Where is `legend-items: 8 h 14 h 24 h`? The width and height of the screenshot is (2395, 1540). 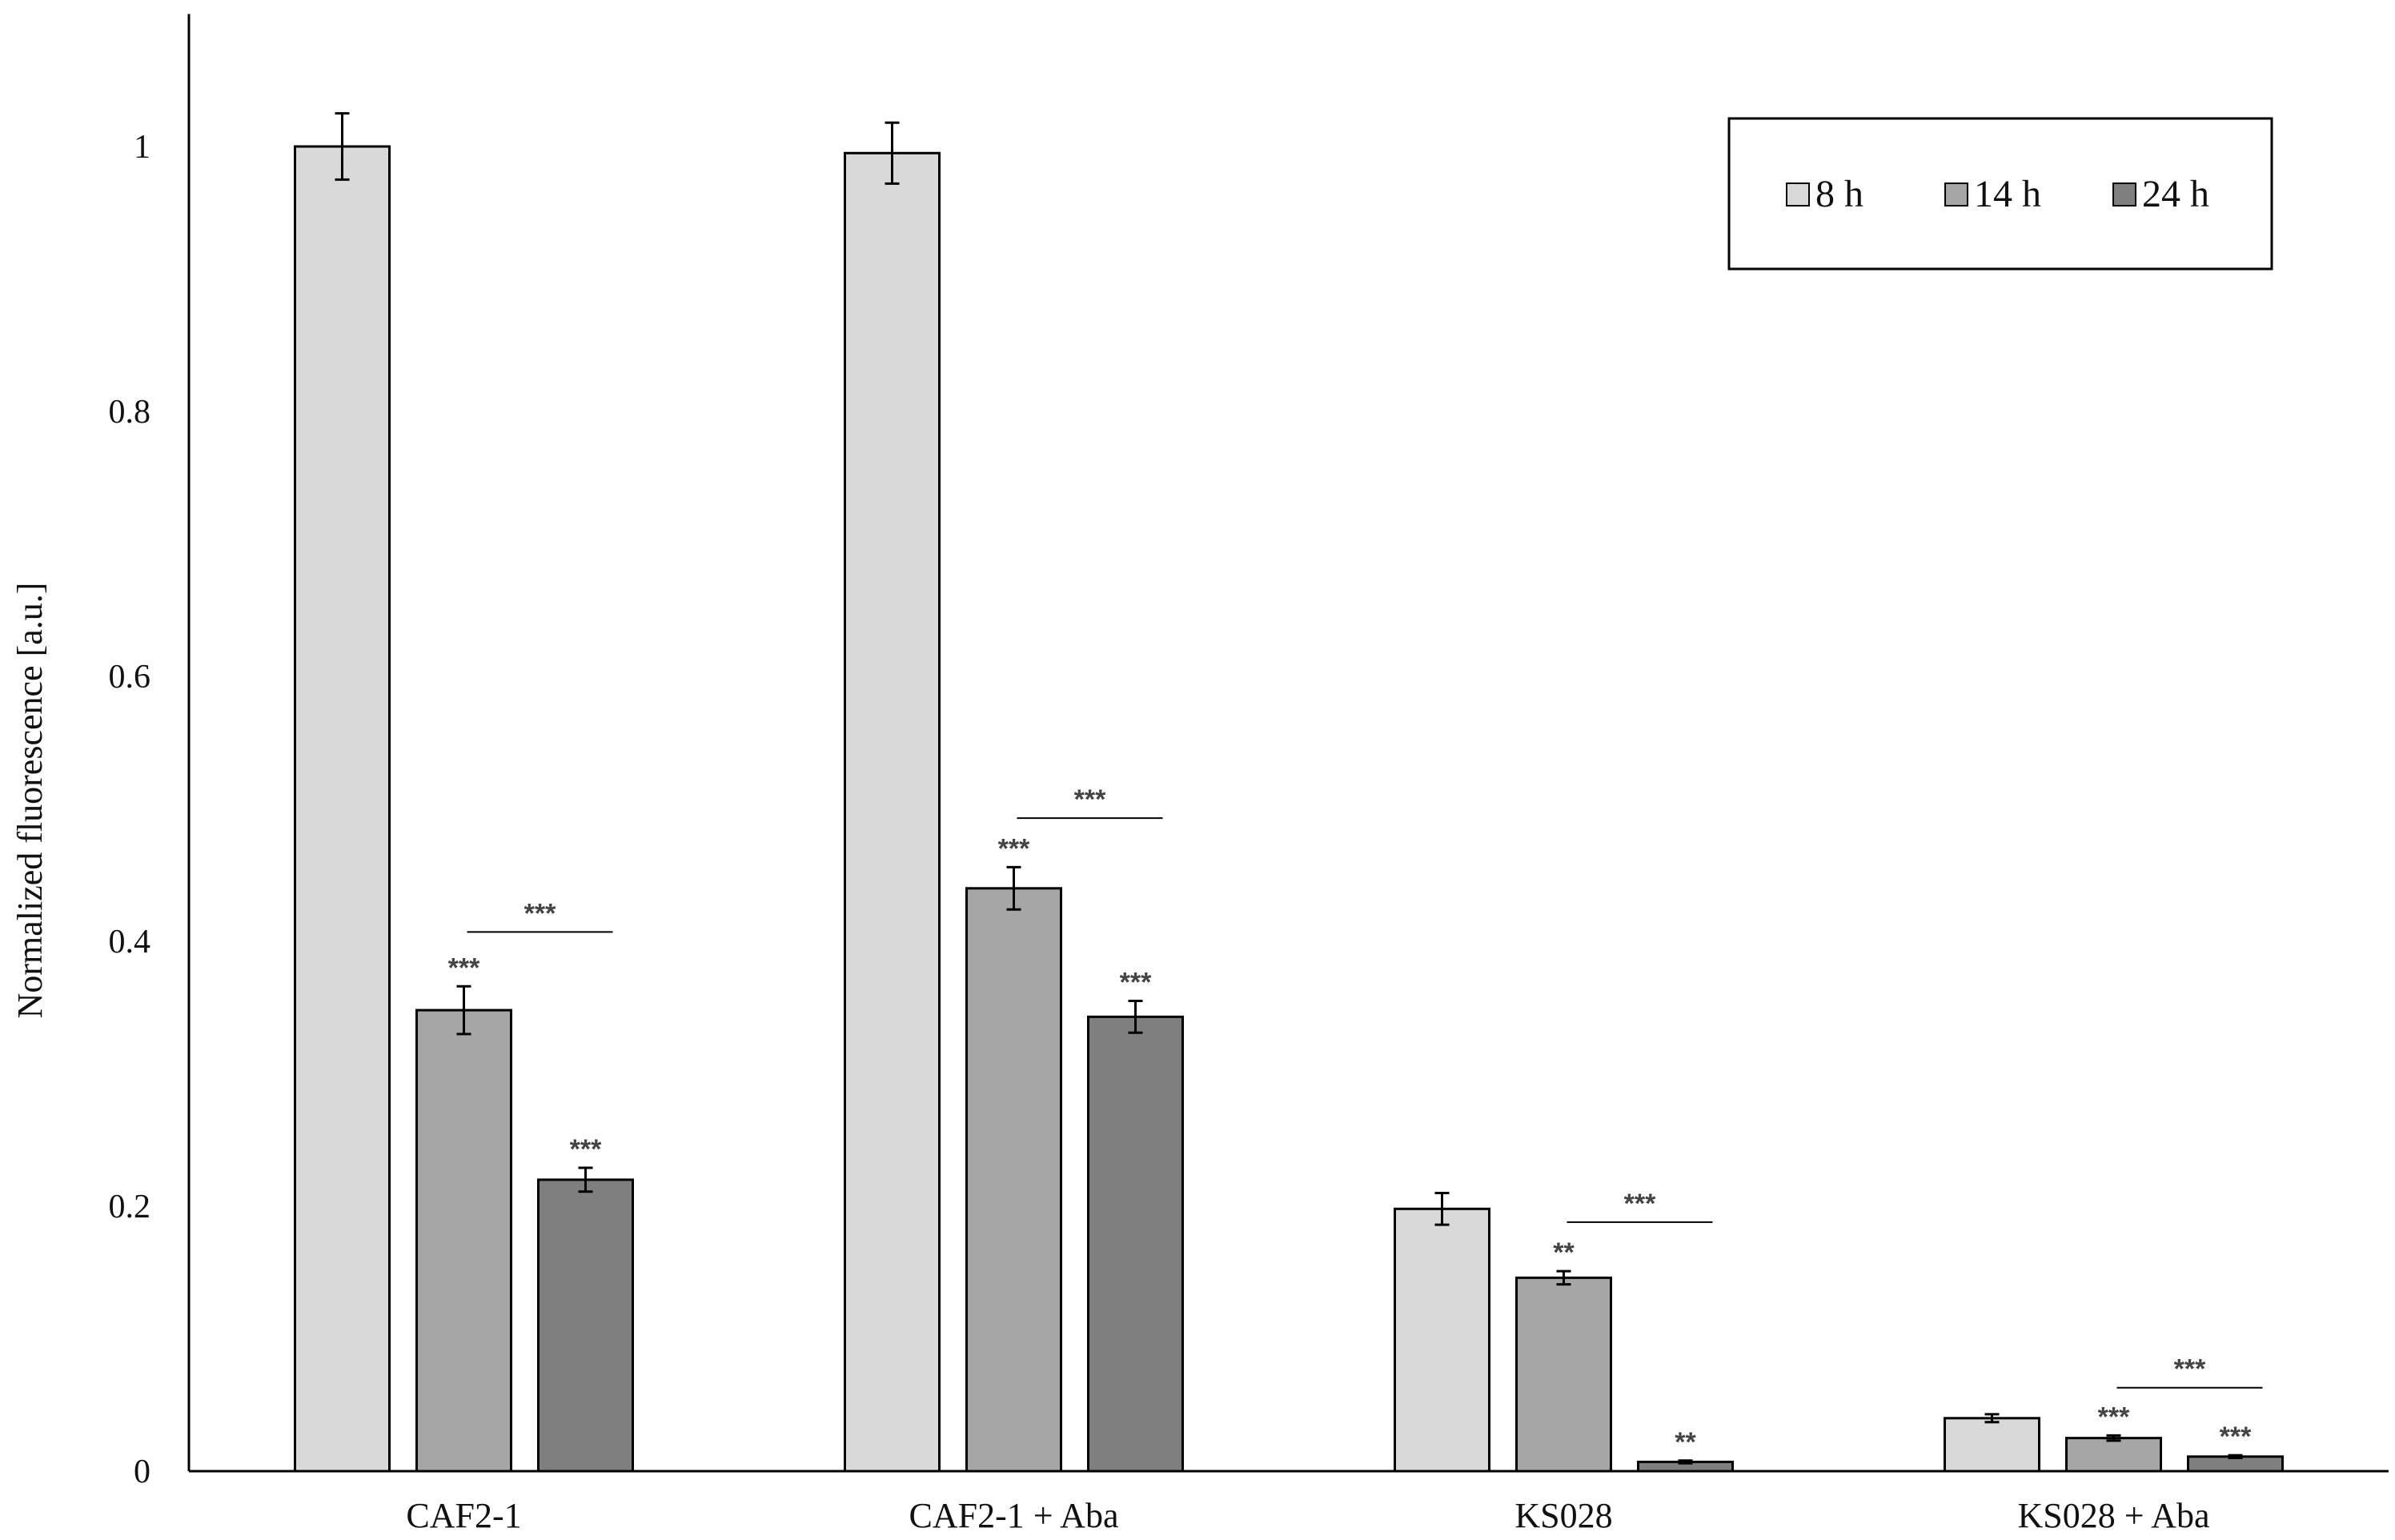
legend-items: 8 h 14 h 24 h is located at coordinates (1997, 194).